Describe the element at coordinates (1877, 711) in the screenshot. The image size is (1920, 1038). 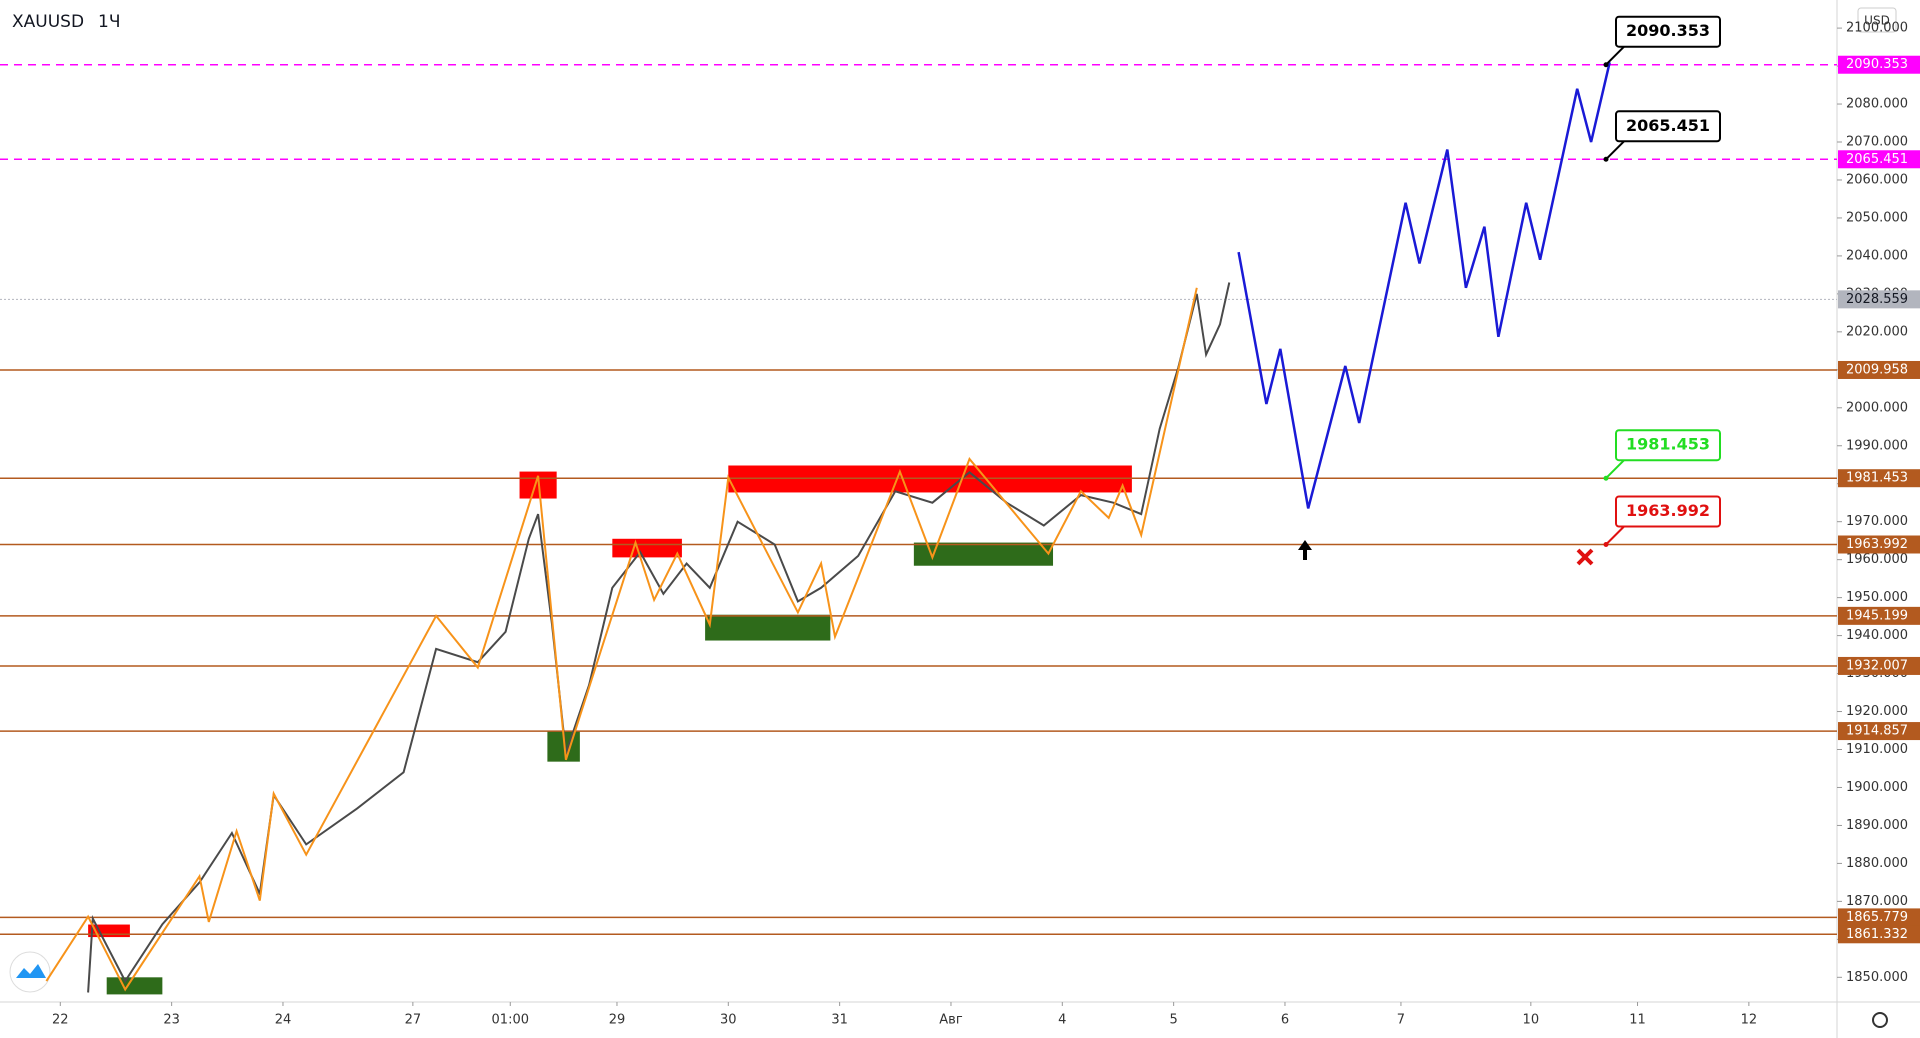
I see `y-tick-label: 1920.000` at that location.